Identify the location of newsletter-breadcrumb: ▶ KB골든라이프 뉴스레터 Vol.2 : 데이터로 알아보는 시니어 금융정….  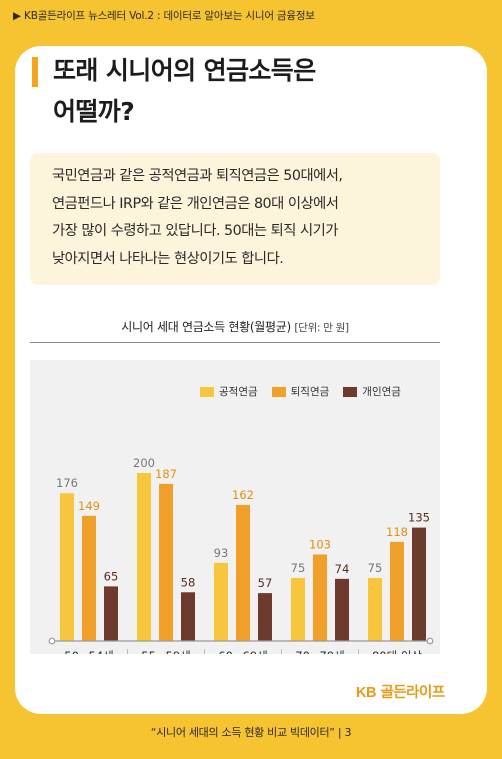
(164, 16).